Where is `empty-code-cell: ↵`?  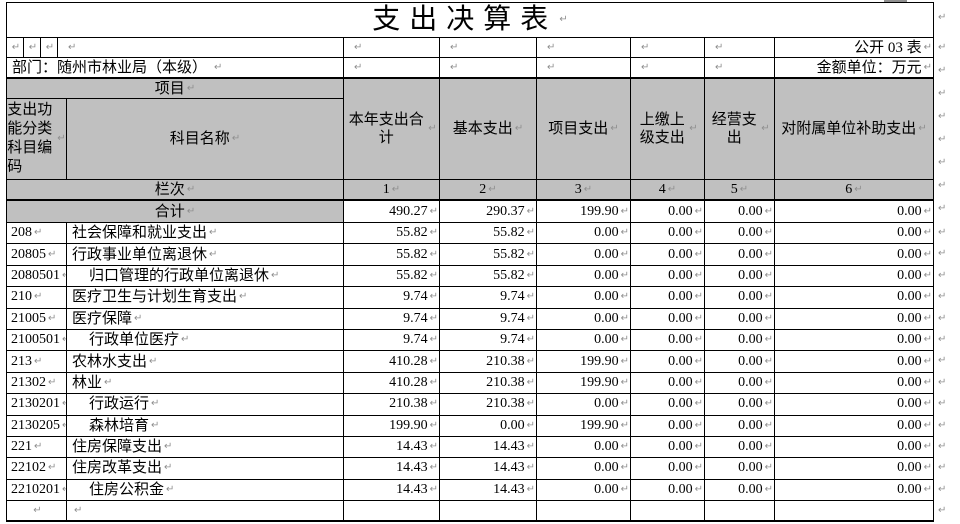
empty-code-cell: ↵ is located at coordinates (37, 512).